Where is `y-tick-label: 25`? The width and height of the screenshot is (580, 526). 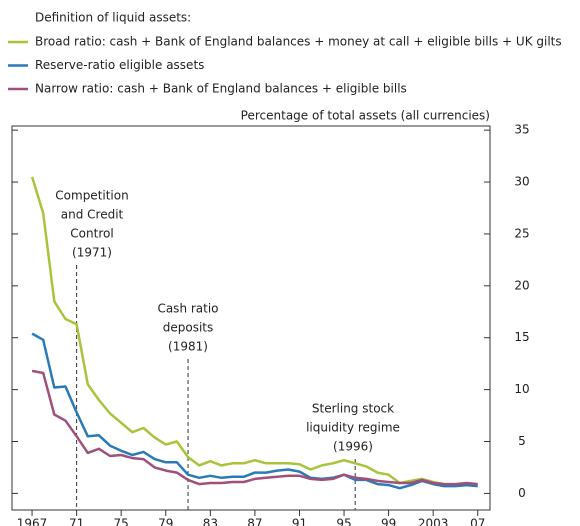
y-tick-label: 25 is located at coordinates (521, 233).